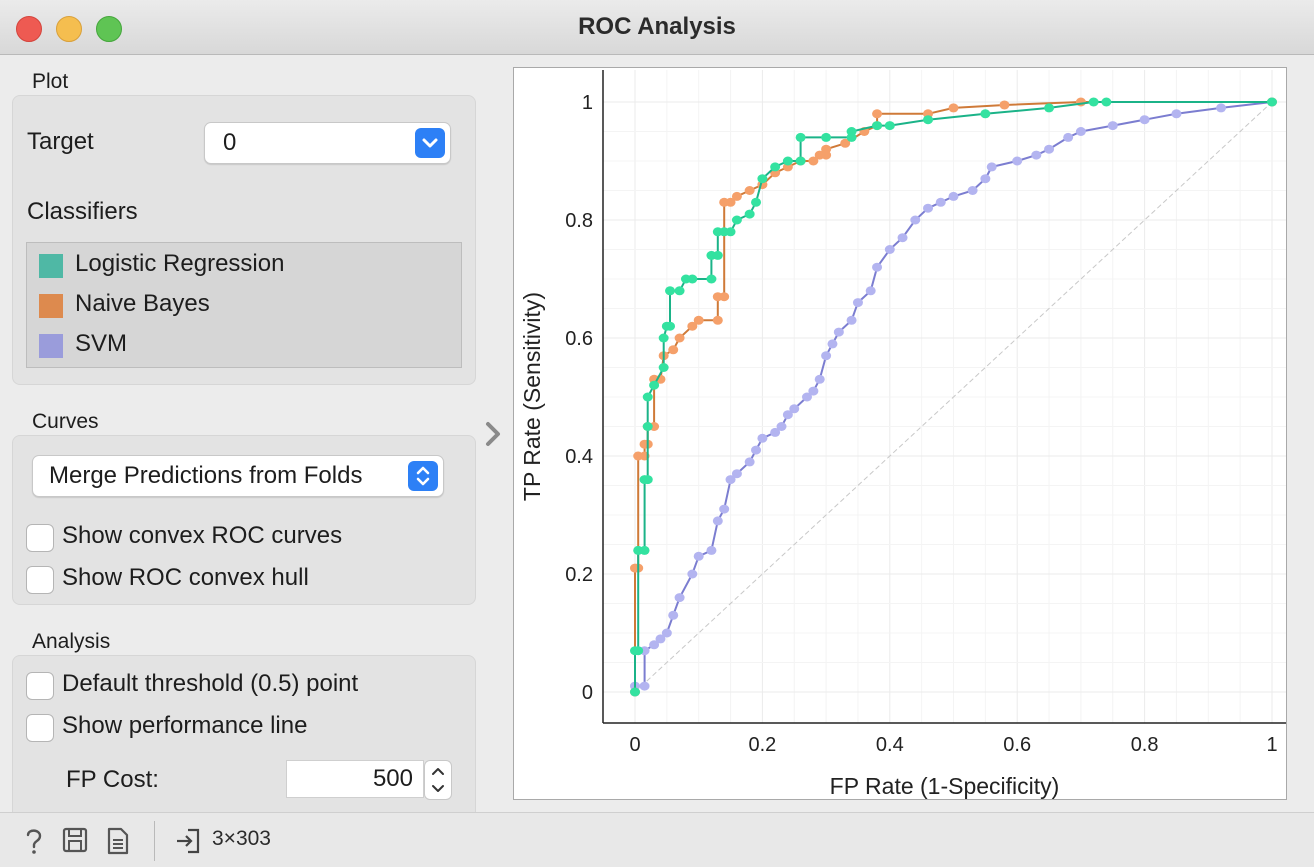 This screenshot has width=1314, height=867. I want to click on y-tick-label: 0.6, so click(579, 339).